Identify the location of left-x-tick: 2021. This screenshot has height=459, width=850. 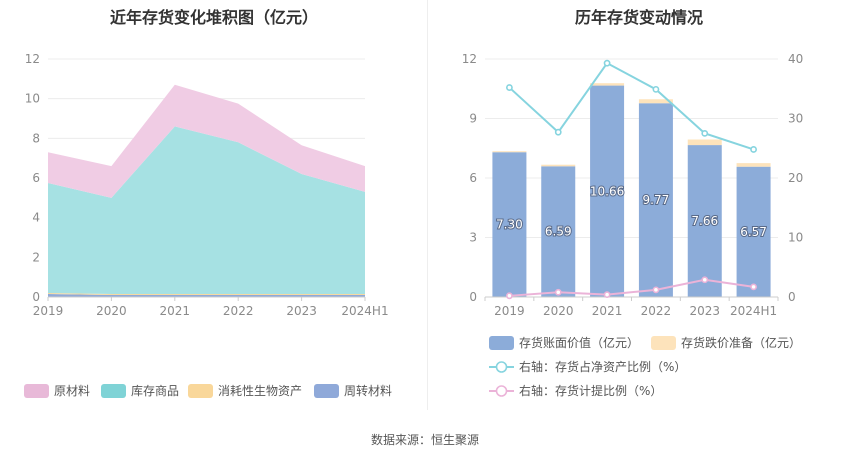
(175, 311).